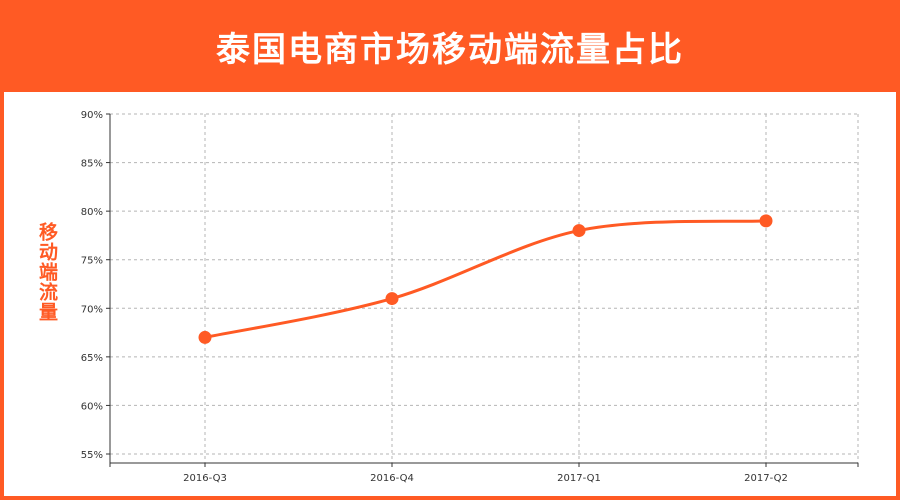 Image resolution: width=900 pixels, height=500 pixels. Describe the element at coordinates (766, 478) in the screenshot. I see `x-tick-label: 2017-Q2` at that location.